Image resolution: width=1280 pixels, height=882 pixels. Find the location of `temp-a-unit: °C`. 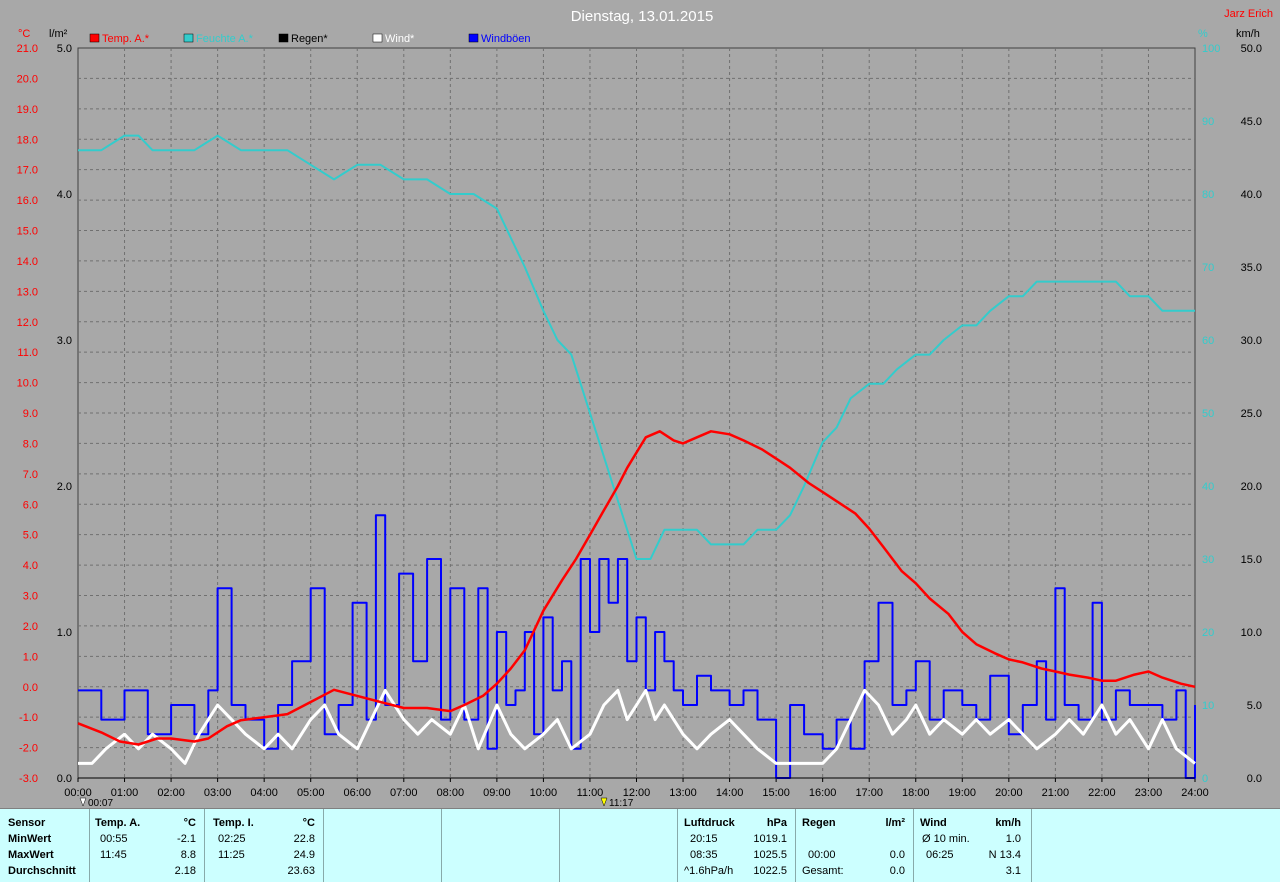

temp-a-unit: °C is located at coordinates (189, 823).